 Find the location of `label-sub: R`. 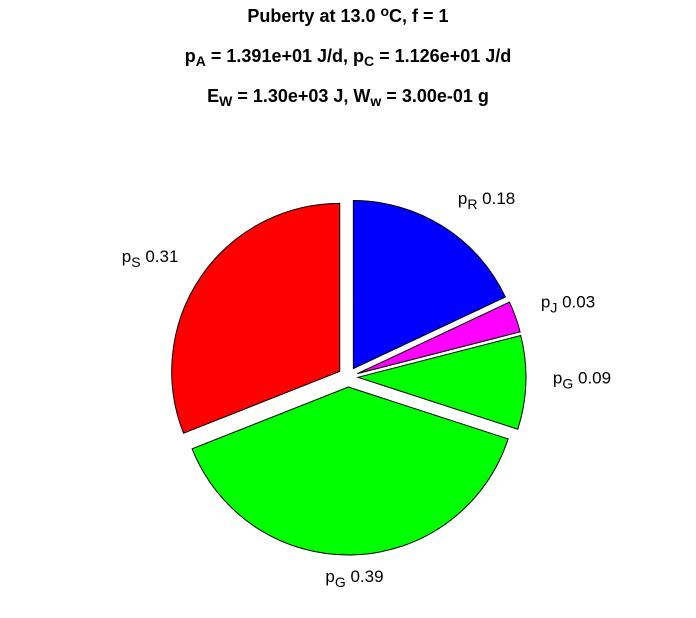

label-sub: R is located at coordinates (472, 204).